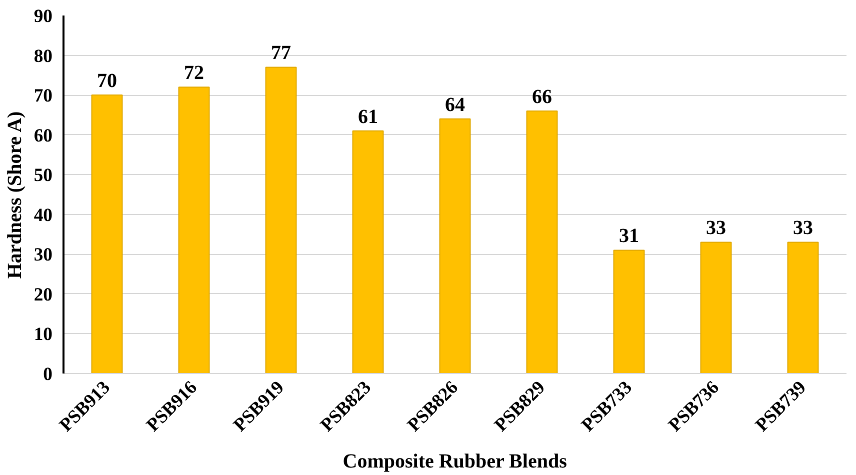  What do you see at coordinates (43, 16) in the screenshot?
I see `y-tick-label: 90` at bounding box center [43, 16].